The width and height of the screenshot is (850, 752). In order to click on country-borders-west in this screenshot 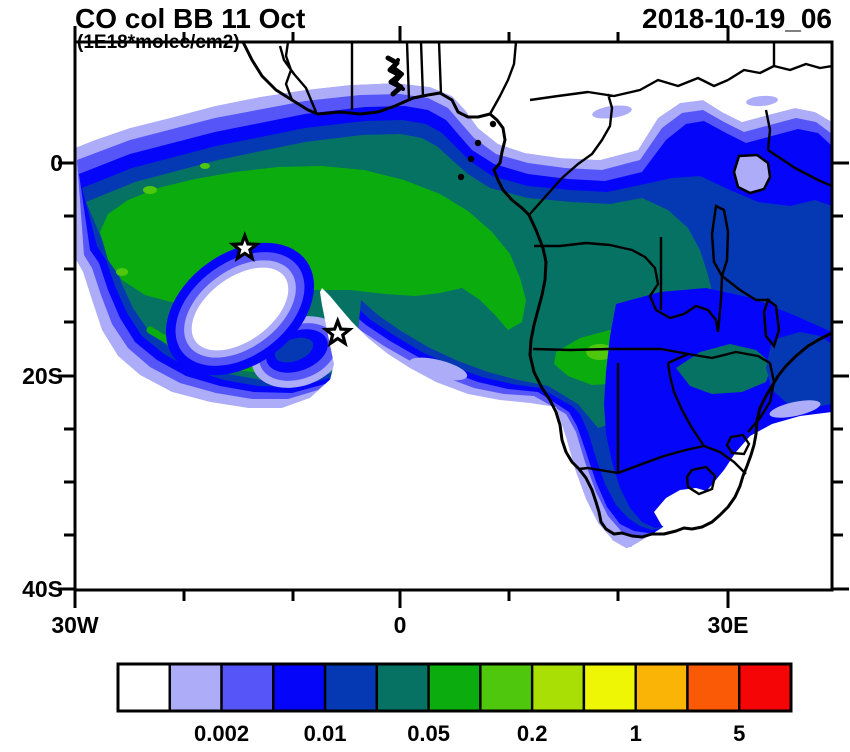, I will do `click(398, 78)`.